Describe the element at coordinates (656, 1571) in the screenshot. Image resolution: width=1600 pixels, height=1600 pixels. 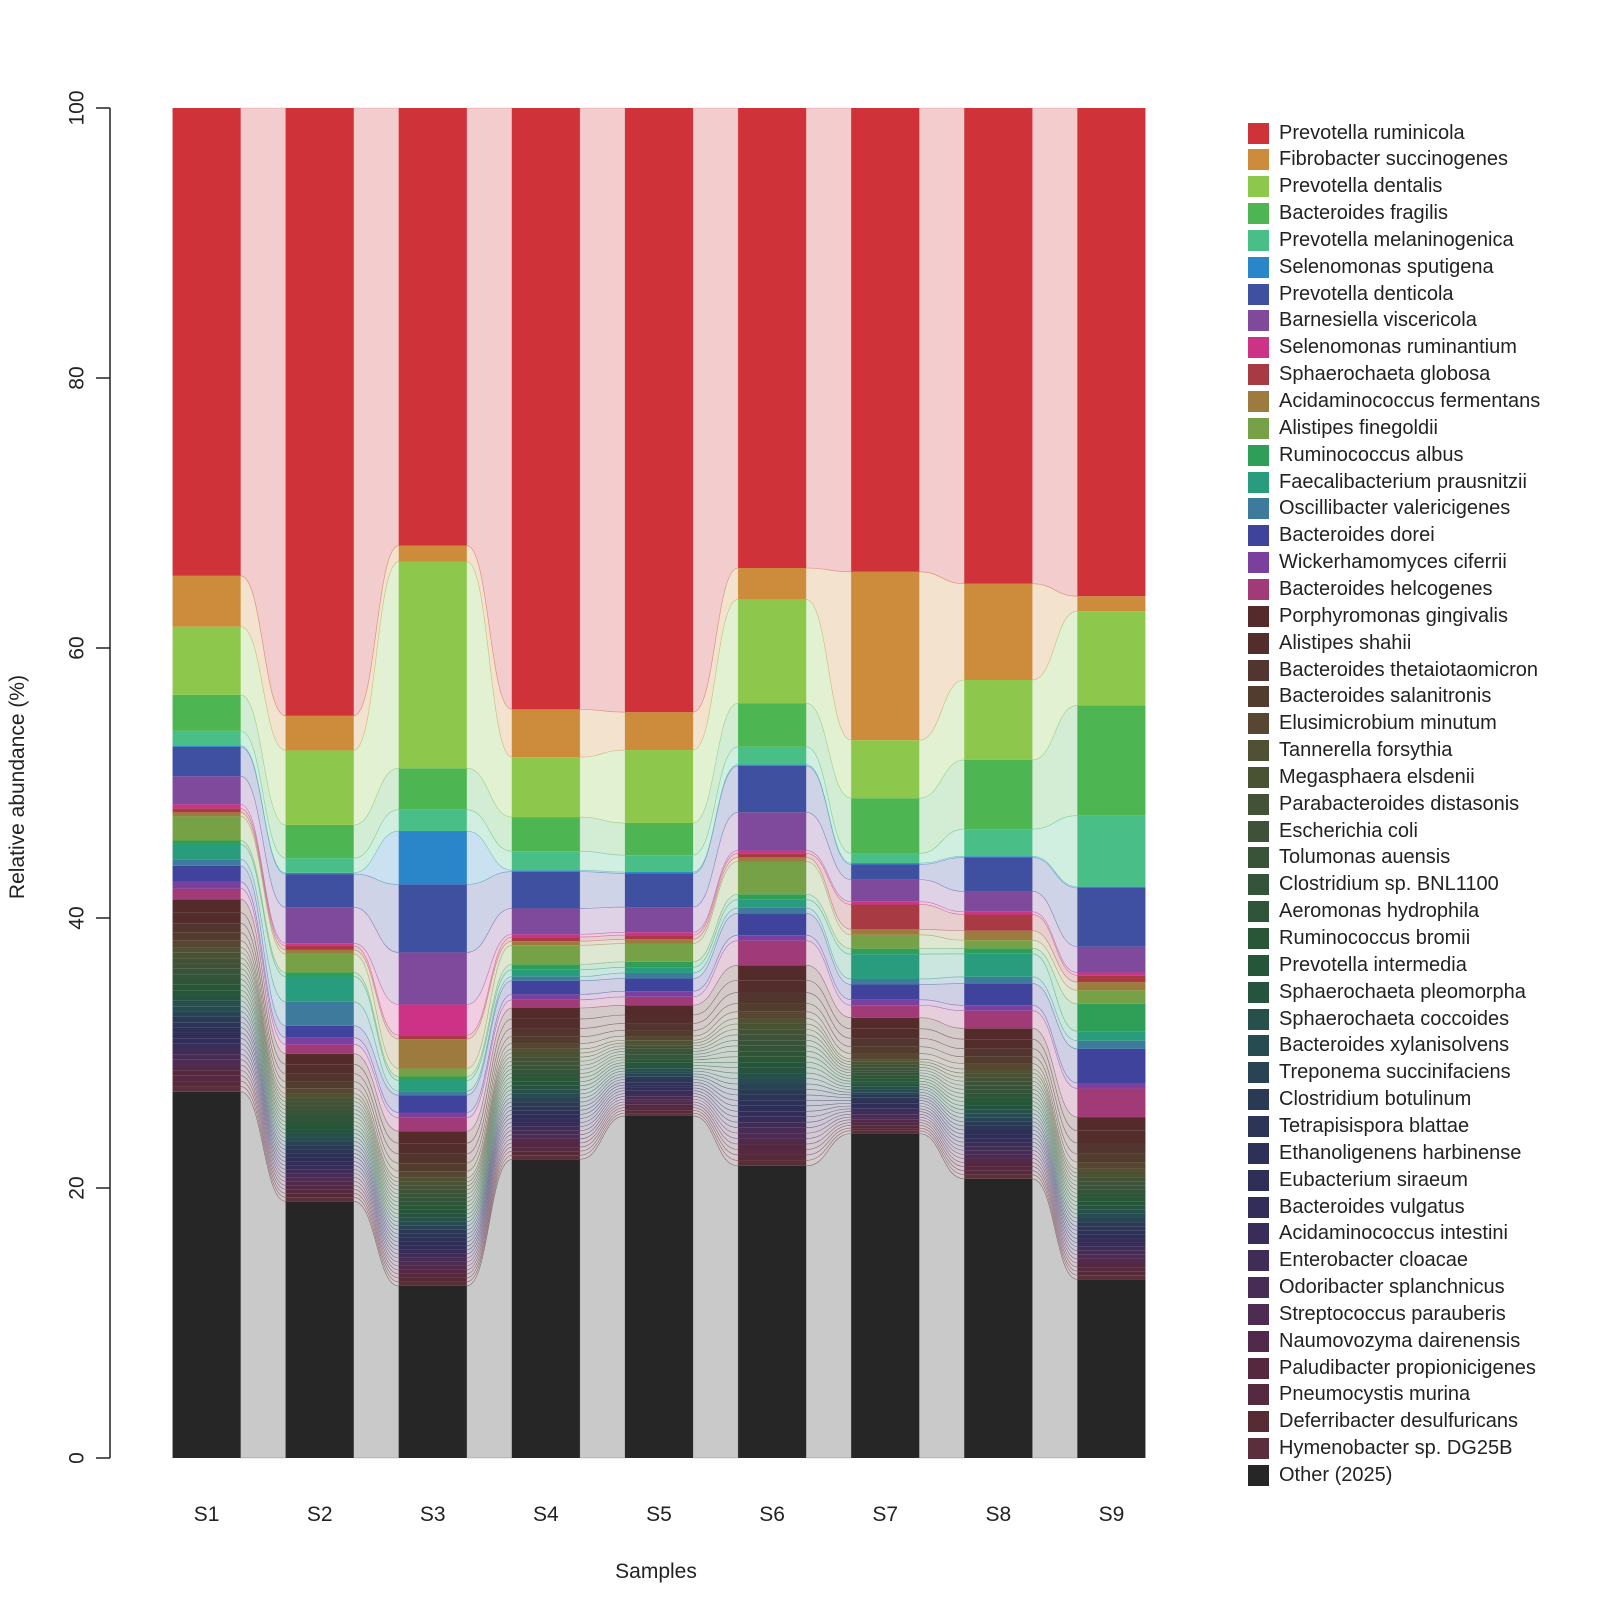
I see `x-axis-label: Samples` at that location.